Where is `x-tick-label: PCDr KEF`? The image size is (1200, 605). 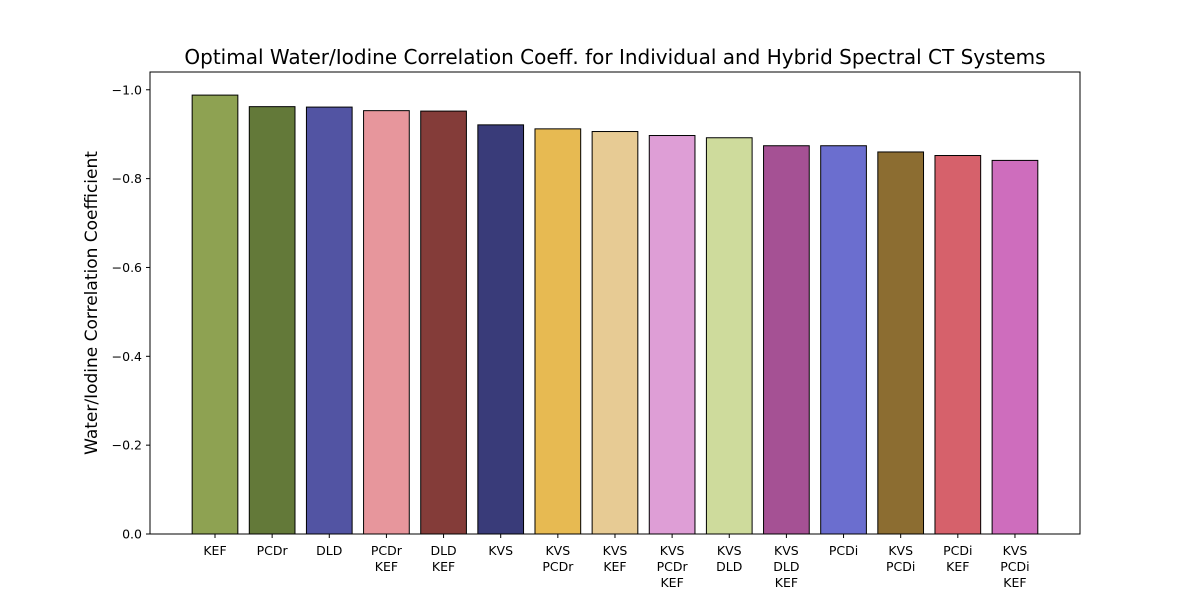 x-tick-label: PCDr KEF is located at coordinates (387, 558).